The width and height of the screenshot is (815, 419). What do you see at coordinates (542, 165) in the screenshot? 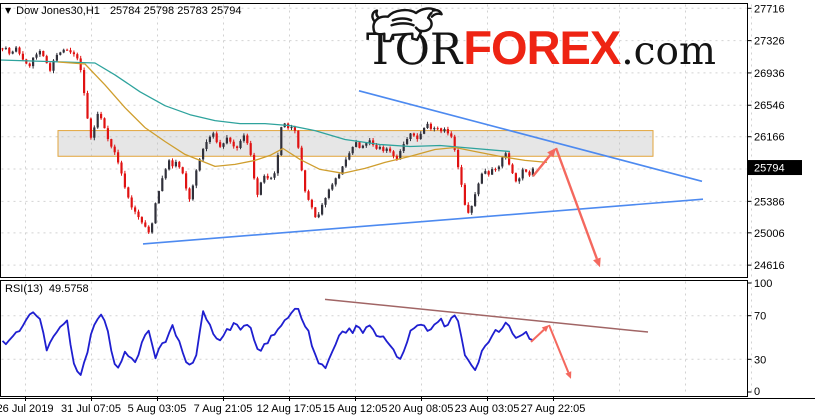
I see `pullback-up-shaft` at bounding box center [542, 165].